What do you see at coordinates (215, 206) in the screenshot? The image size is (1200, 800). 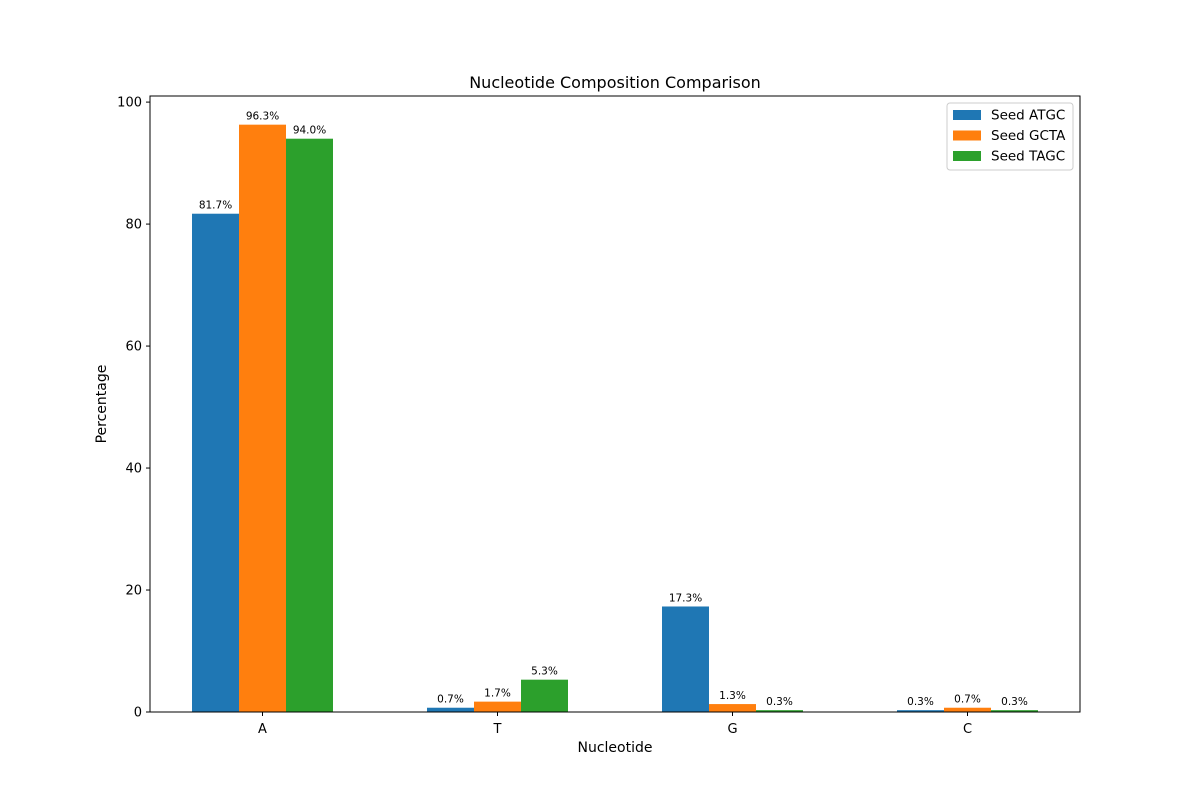 I see `value-label-seed-atgc-a: 81.7%` at bounding box center [215, 206].